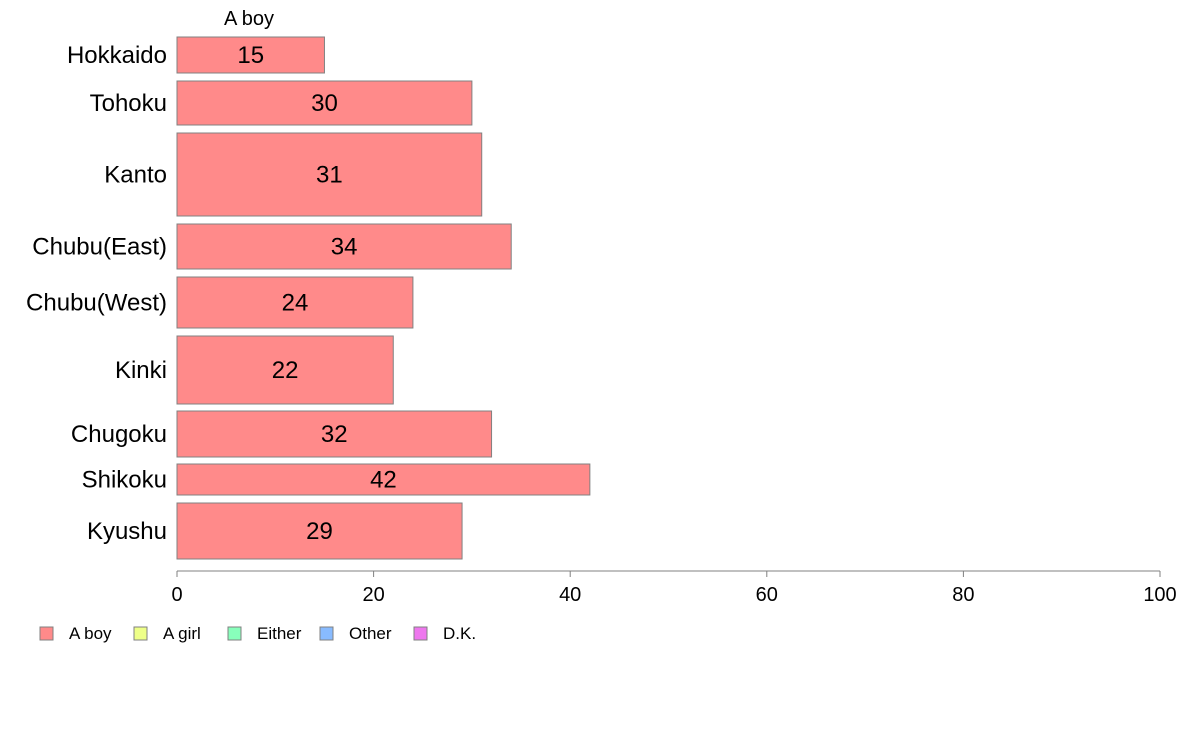 The image size is (1188, 736). I want to click on legend-swatch-d-k, so click(420, 633).